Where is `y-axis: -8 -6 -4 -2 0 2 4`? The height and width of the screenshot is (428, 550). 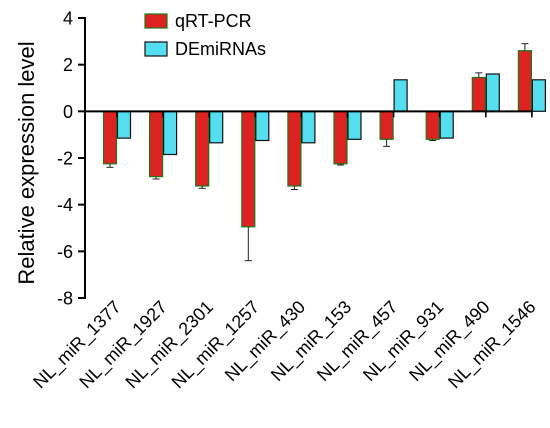
y-axis: -8 -6 -4 -2 0 2 4 is located at coordinates (71, 159).